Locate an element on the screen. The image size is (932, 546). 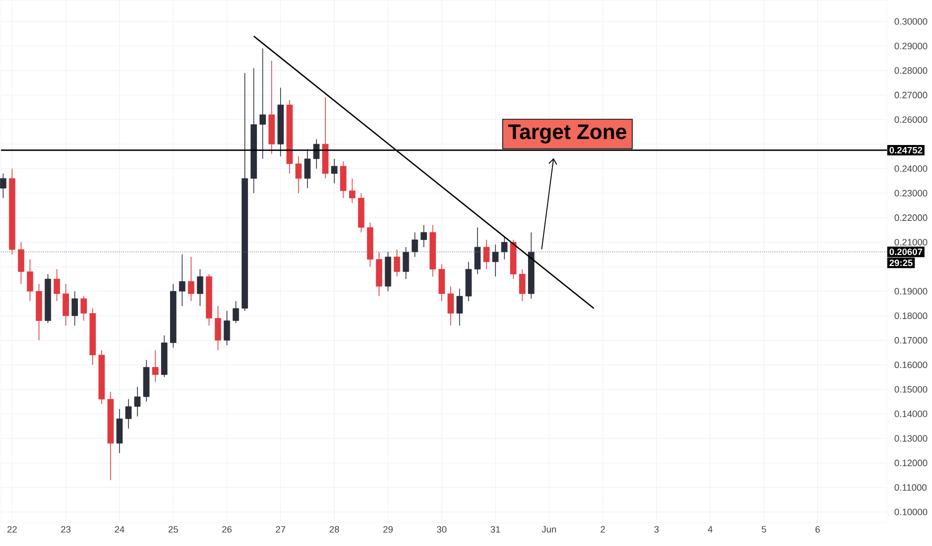
annotation: Target Zone is located at coordinates (567, 134).